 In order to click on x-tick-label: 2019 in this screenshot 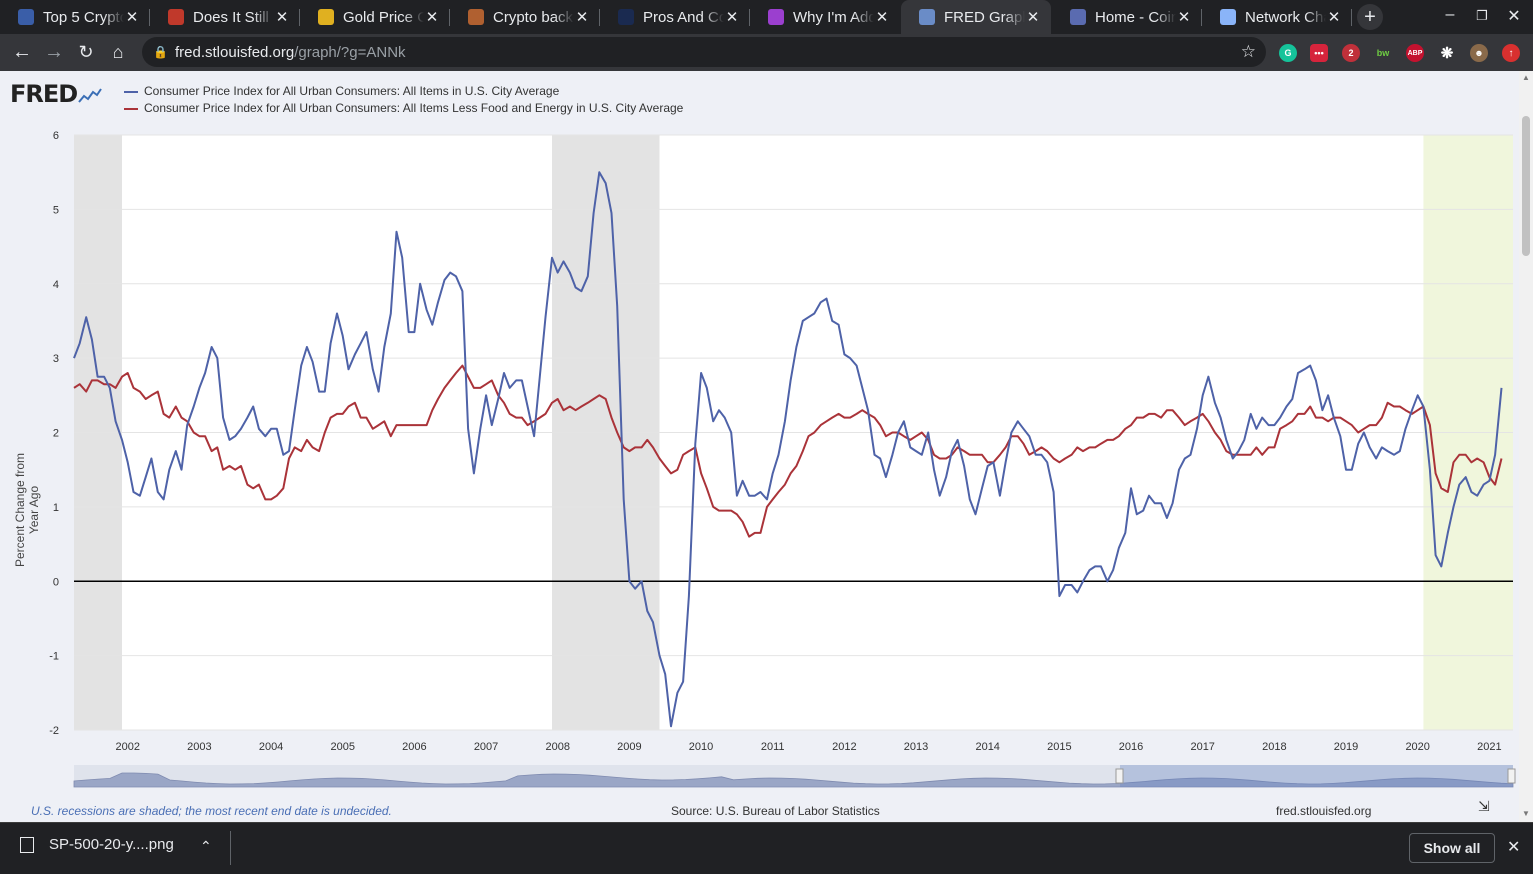, I will do `click(1346, 747)`.